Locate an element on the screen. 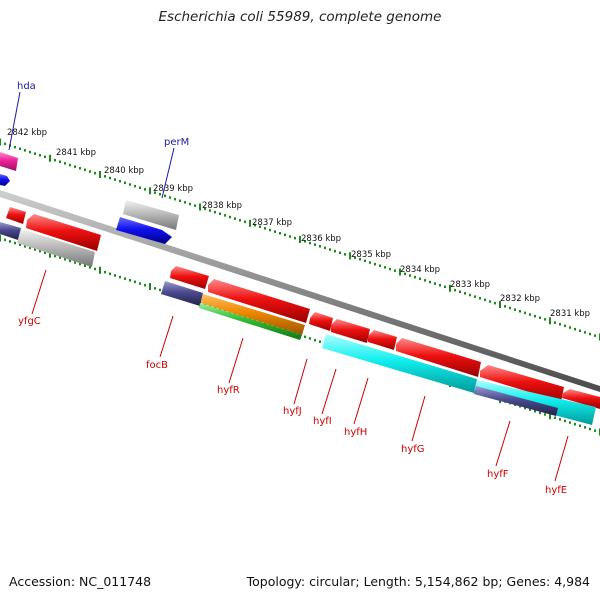 This screenshot has width=600, height=600. gene-arrow-hyfH is located at coordinates (382, 340).